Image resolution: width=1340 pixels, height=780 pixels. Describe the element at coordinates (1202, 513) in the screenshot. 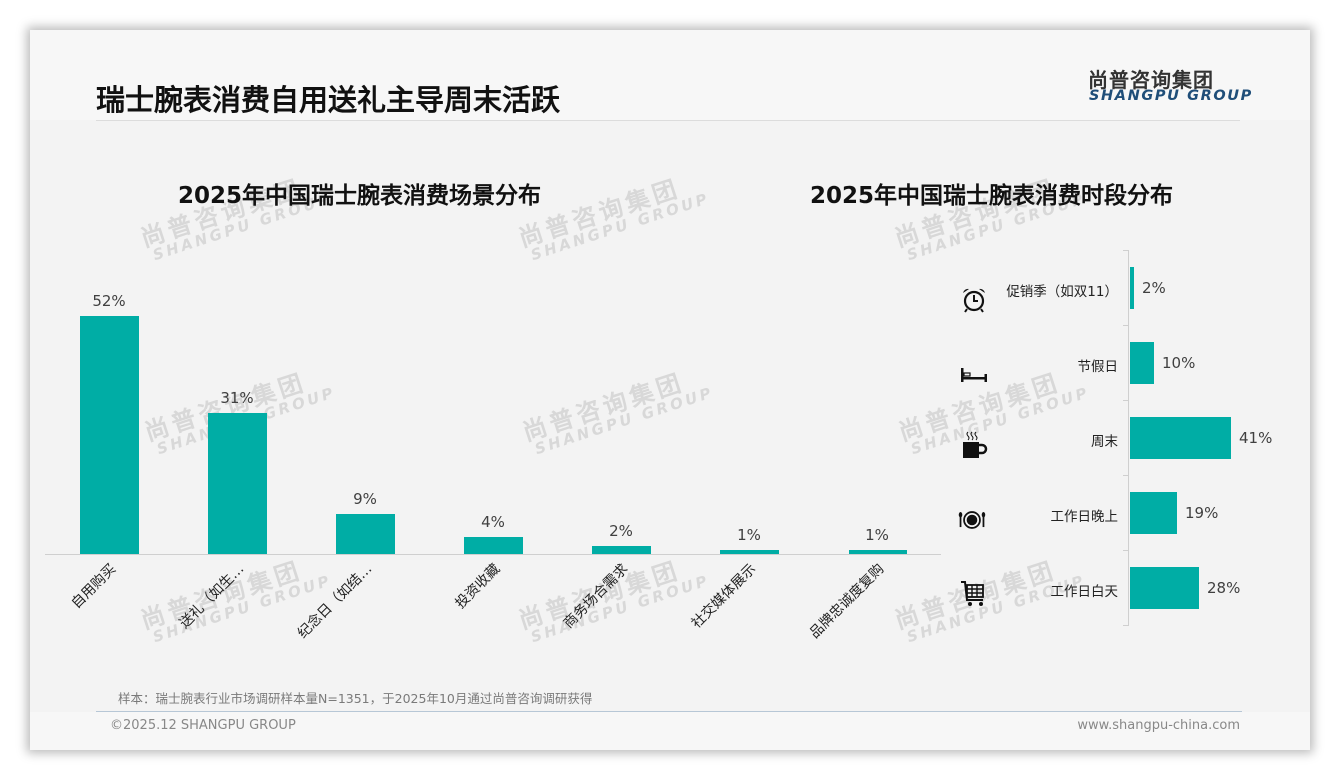

I see `bar-value: 19%` at that location.